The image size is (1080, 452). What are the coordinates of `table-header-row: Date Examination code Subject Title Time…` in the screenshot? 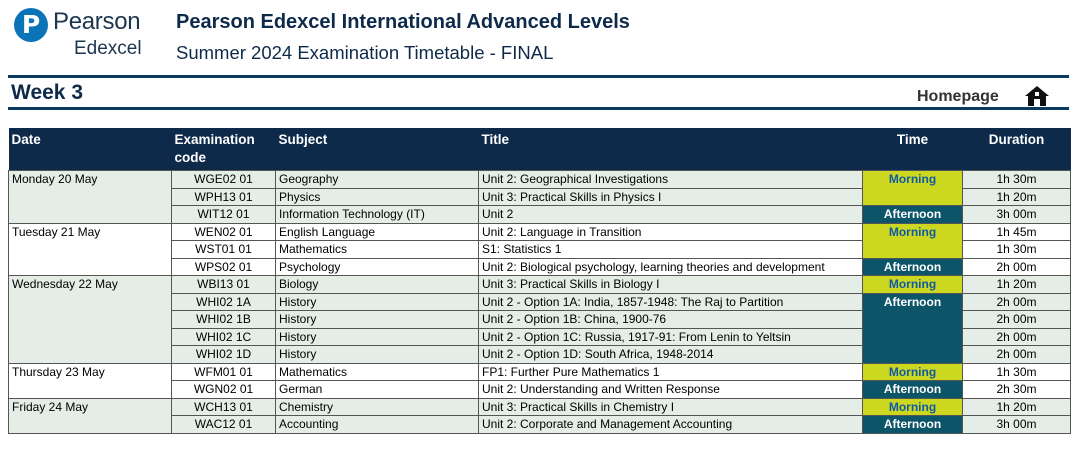 It's located at (539, 149).